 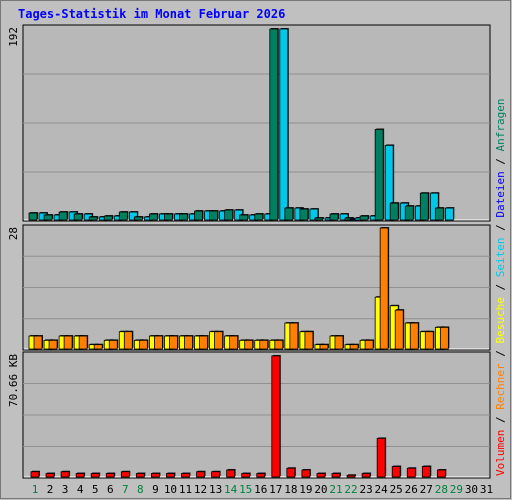 I want to click on x-tick-label-day-6: 6, so click(x=110, y=489).